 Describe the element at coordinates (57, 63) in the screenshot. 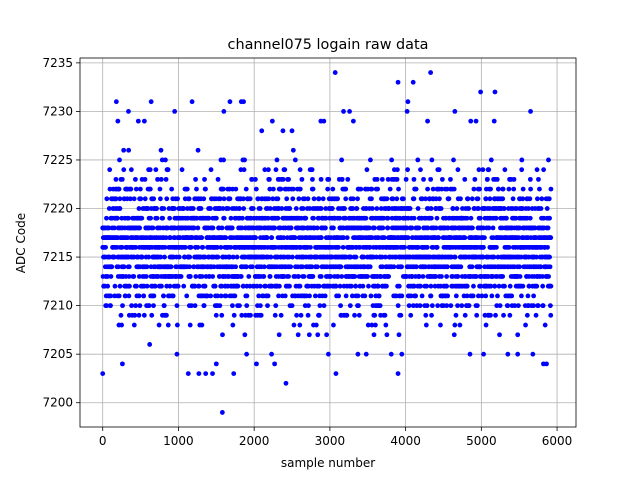

I see `y-tick-label: 7235` at that location.